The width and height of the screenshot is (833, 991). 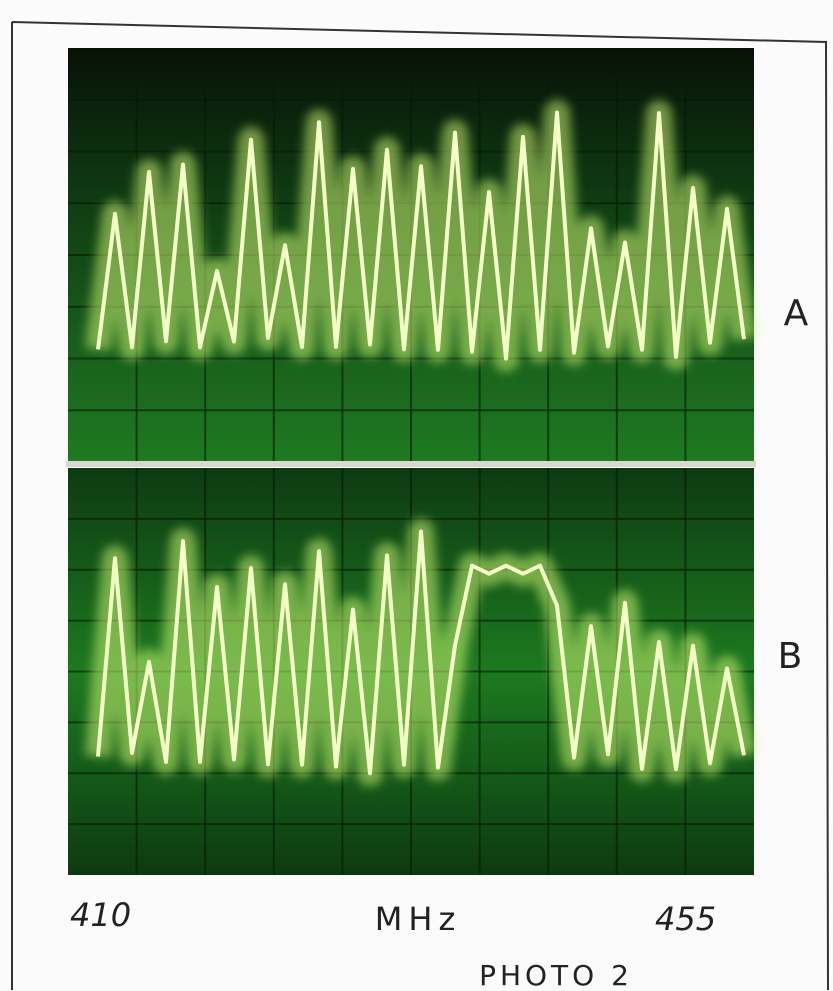 What do you see at coordinates (790, 656) in the screenshot?
I see `panel-label: B` at bounding box center [790, 656].